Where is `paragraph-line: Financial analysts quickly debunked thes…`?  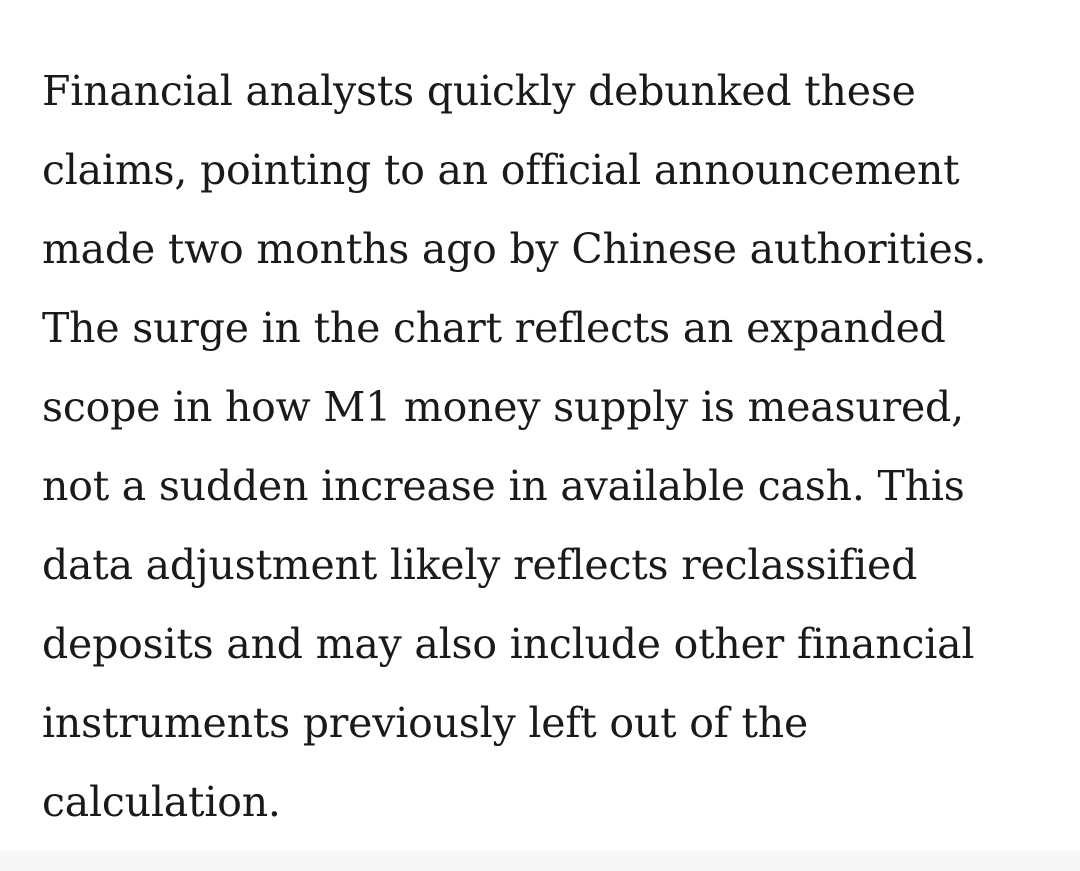
paragraph-line: Financial analysts quickly debunked thes… is located at coordinates (479, 91).